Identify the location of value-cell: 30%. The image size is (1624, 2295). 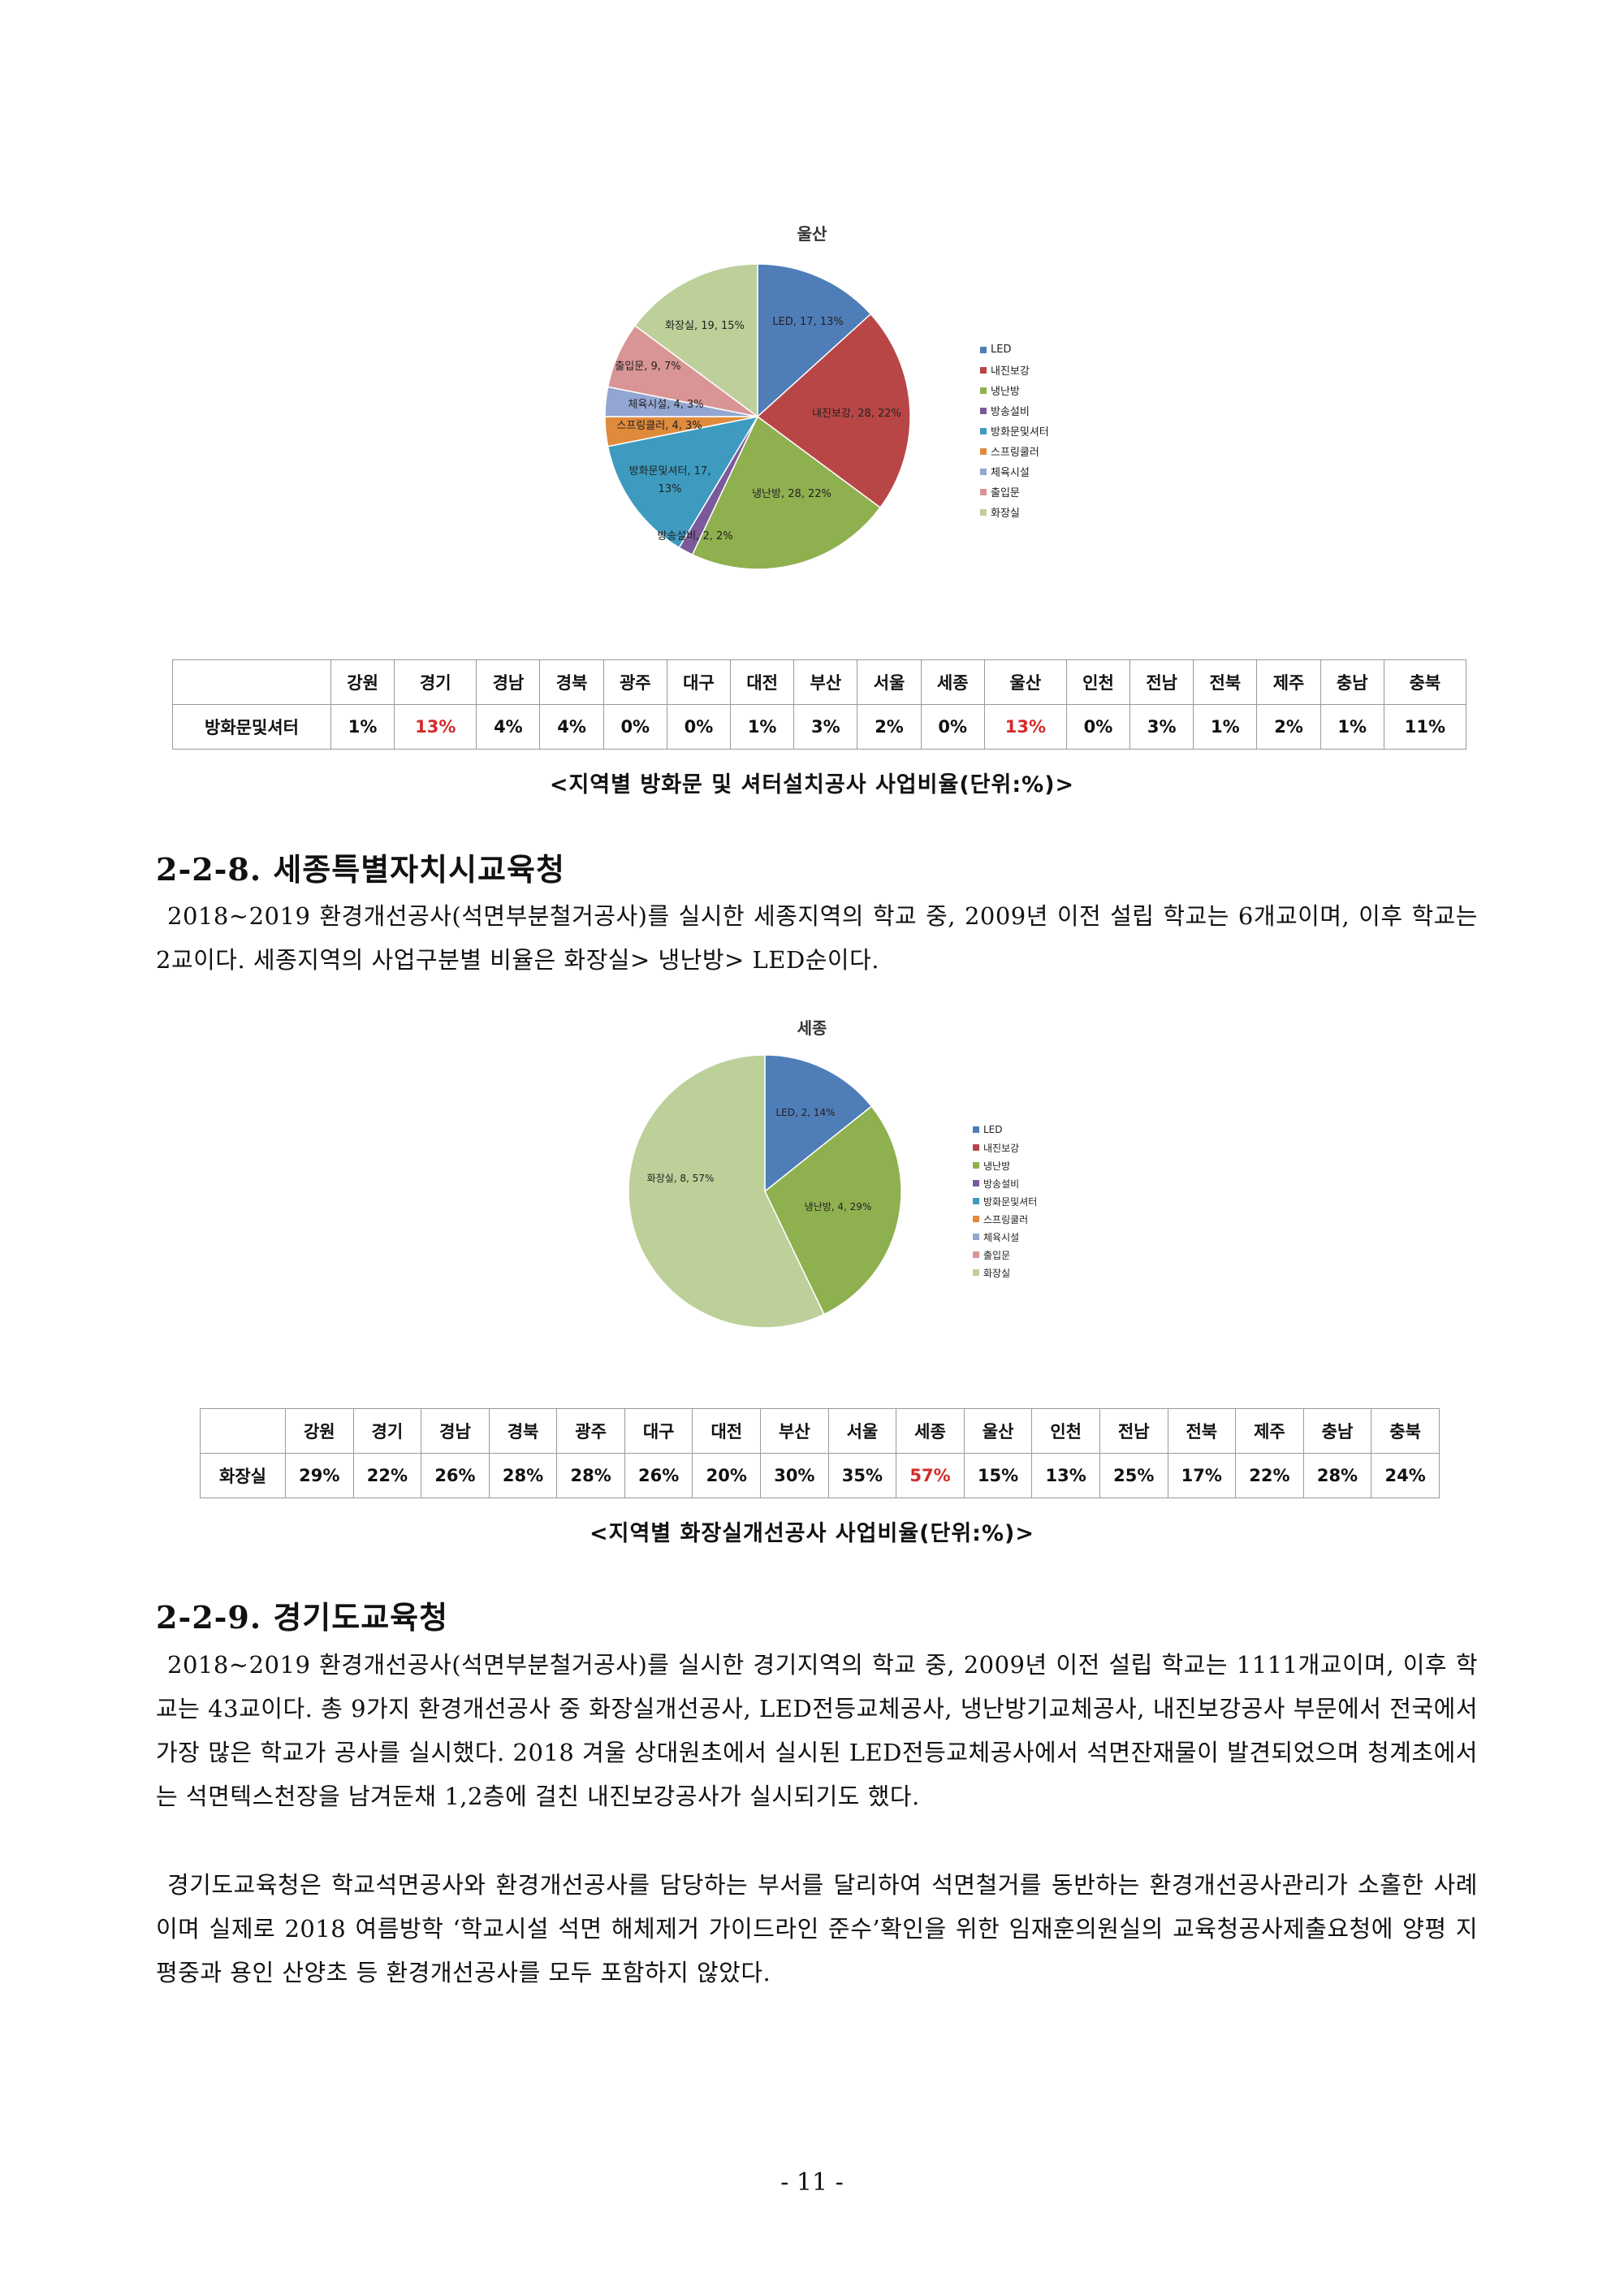
(794, 1476).